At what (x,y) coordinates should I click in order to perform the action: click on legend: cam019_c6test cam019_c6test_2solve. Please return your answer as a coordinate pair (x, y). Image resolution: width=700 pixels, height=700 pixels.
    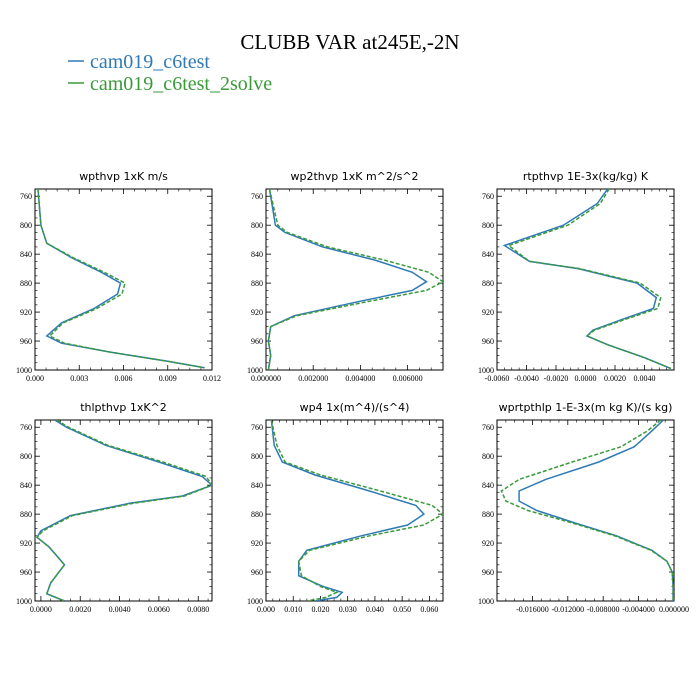
    Looking at the image, I should click on (170, 73).